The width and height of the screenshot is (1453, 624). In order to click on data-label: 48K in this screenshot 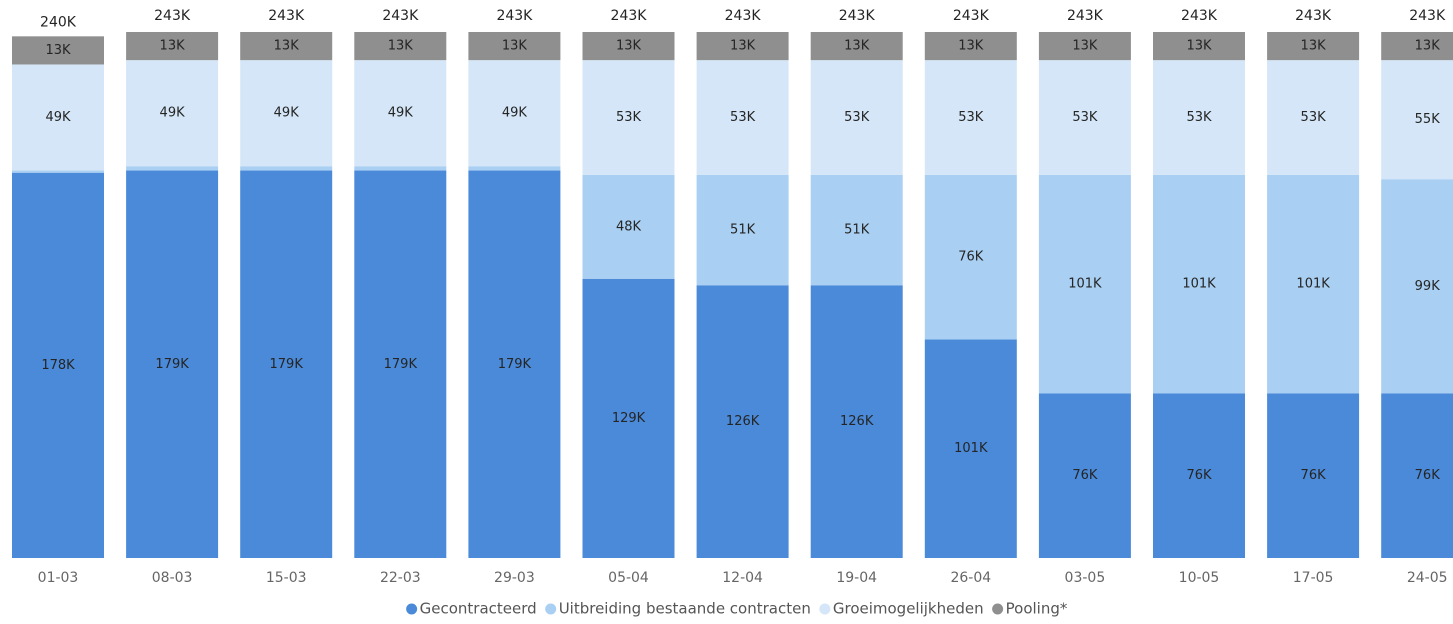, I will do `click(629, 226)`.